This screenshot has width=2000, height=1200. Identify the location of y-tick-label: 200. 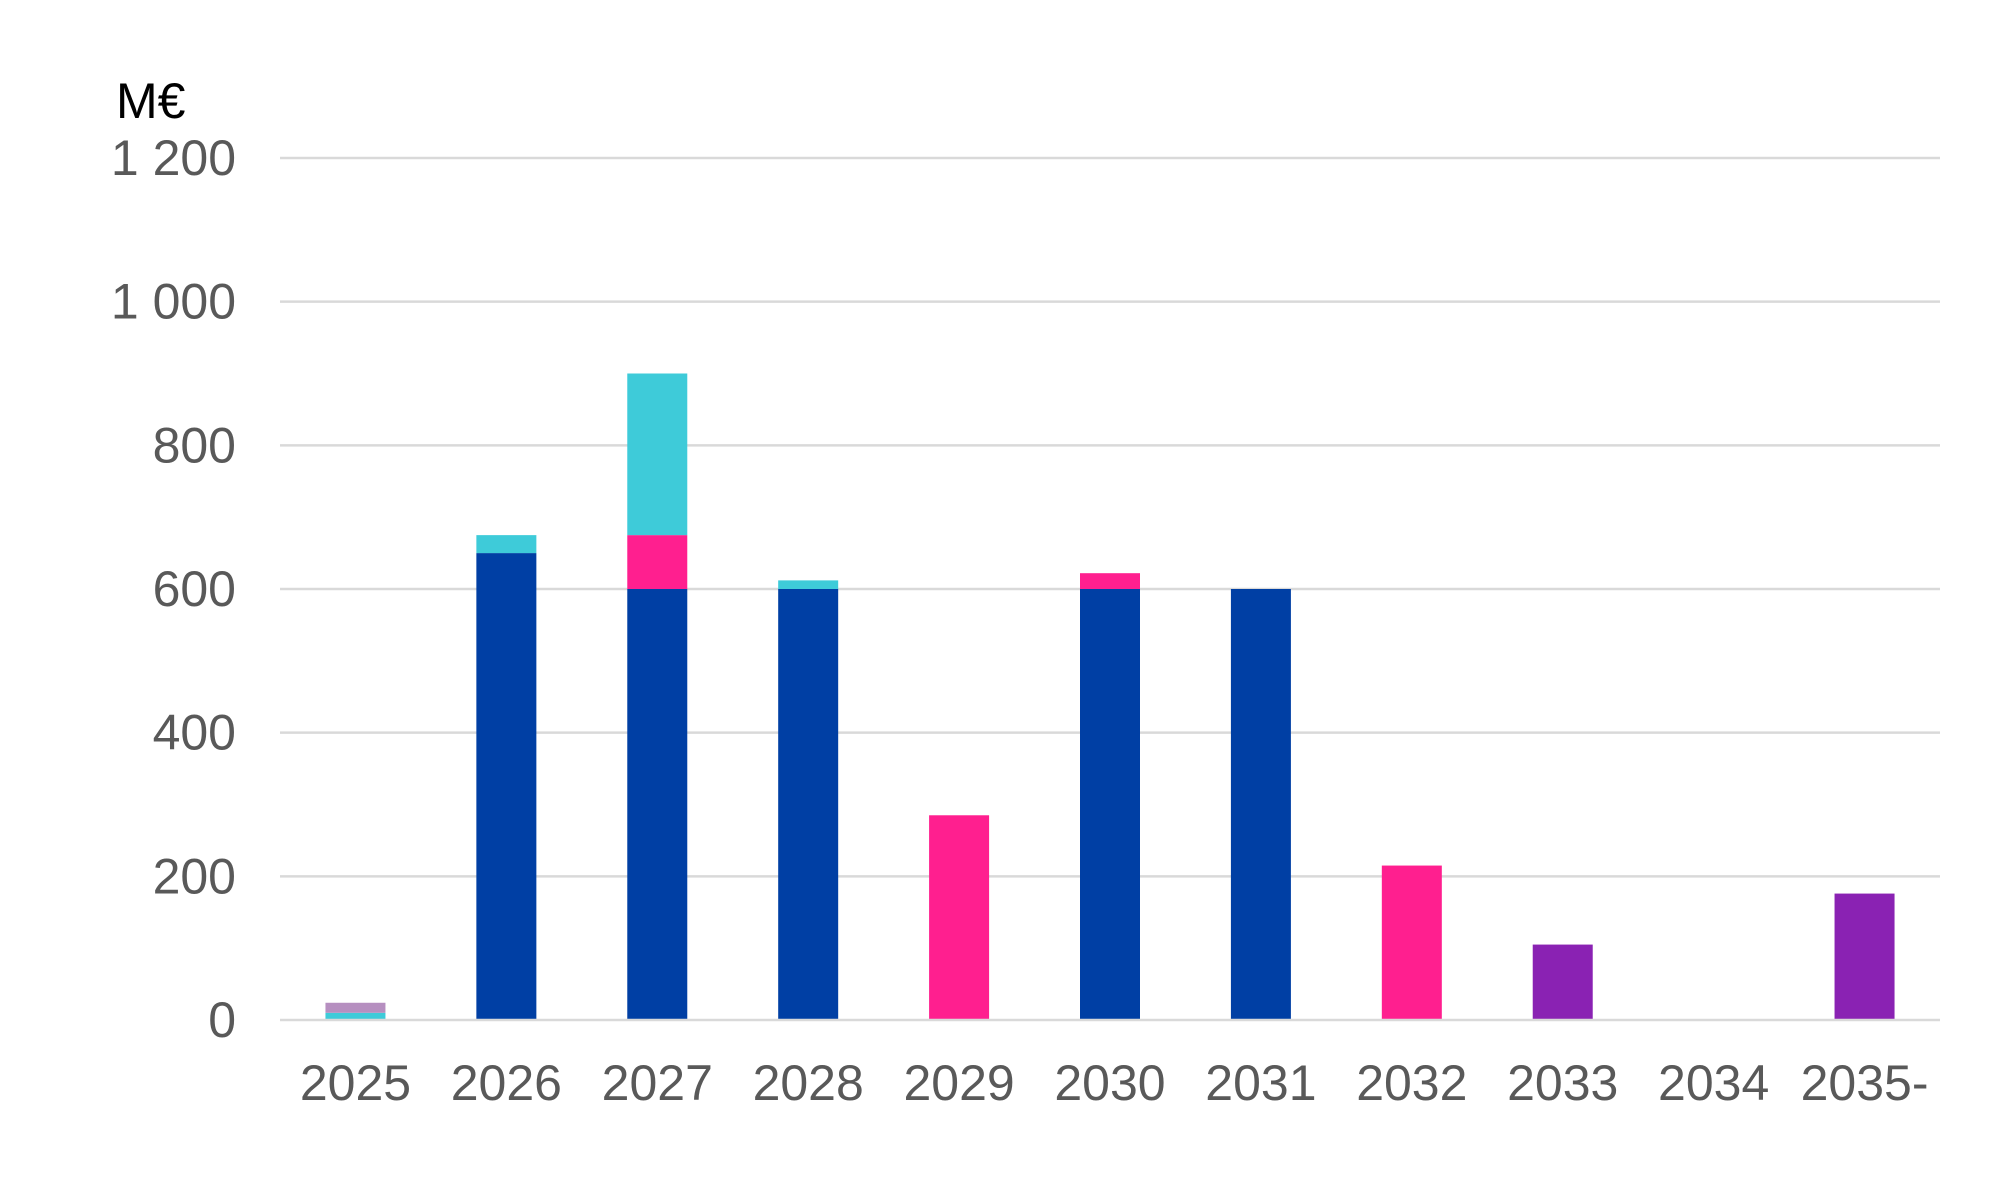
(194, 876).